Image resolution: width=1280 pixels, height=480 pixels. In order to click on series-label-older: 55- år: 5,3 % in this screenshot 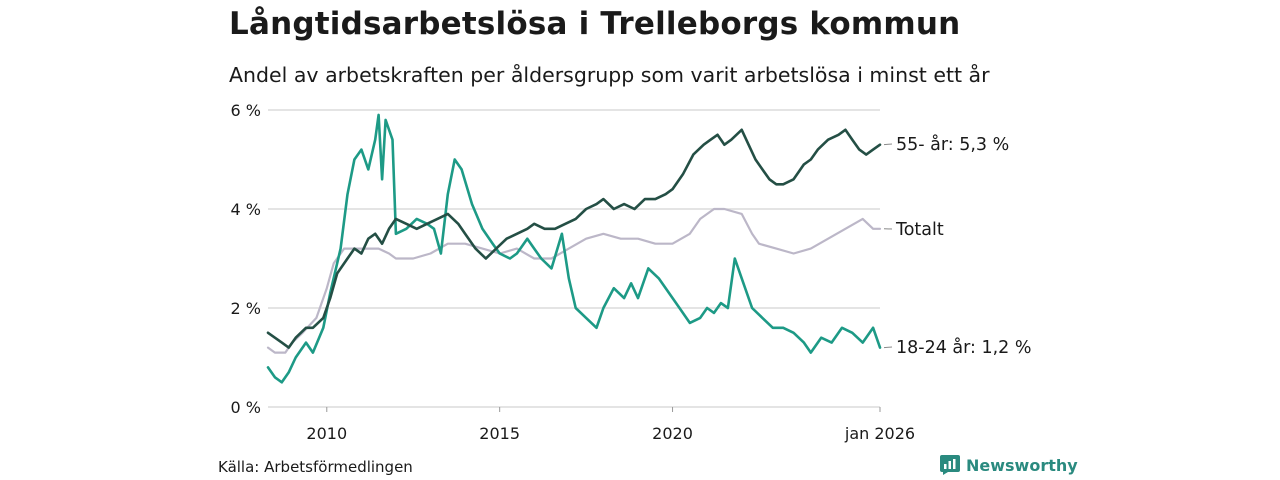, I will do `click(952, 144)`.